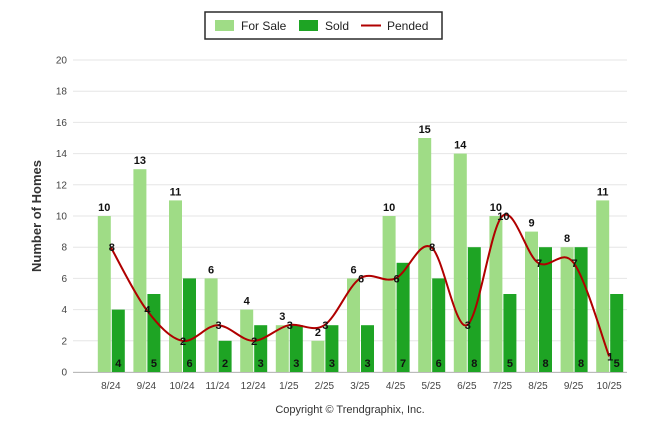 The image size is (646, 434). What do you see at coordinates (318, 333) in the screenshot?
I see `data-label-for-sale: 2` at bounding box center [318, 333].